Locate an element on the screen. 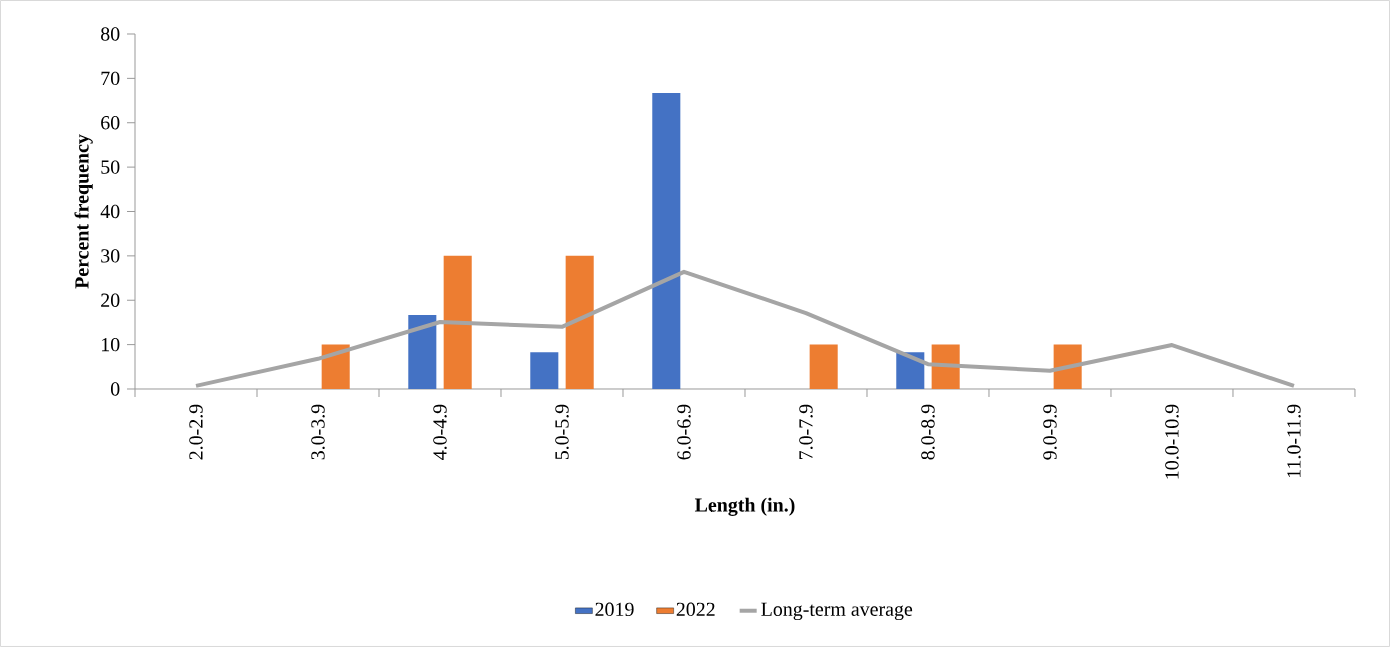 The image size is (1390, 647). y-tick-label: 20 is located at coordinates (110, 300).